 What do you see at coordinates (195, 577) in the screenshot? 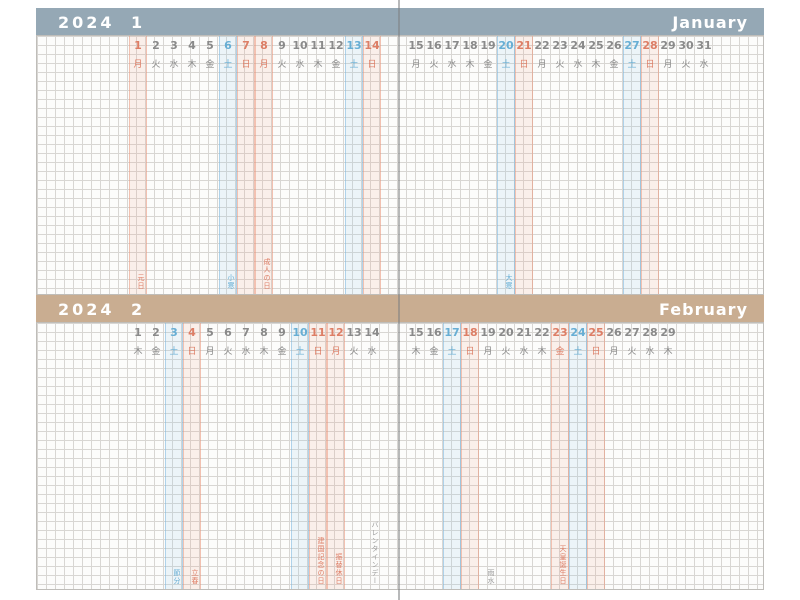
I see `event-label: 立春` at bounding box center [195, 577].